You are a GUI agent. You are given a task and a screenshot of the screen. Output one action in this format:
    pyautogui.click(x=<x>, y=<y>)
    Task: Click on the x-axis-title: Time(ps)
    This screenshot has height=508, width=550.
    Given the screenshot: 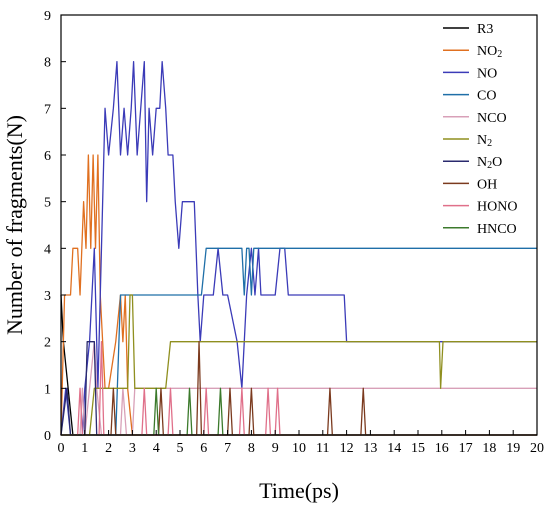 What is the action you would take?
    pyautogui.click(x=299, y=490)
    